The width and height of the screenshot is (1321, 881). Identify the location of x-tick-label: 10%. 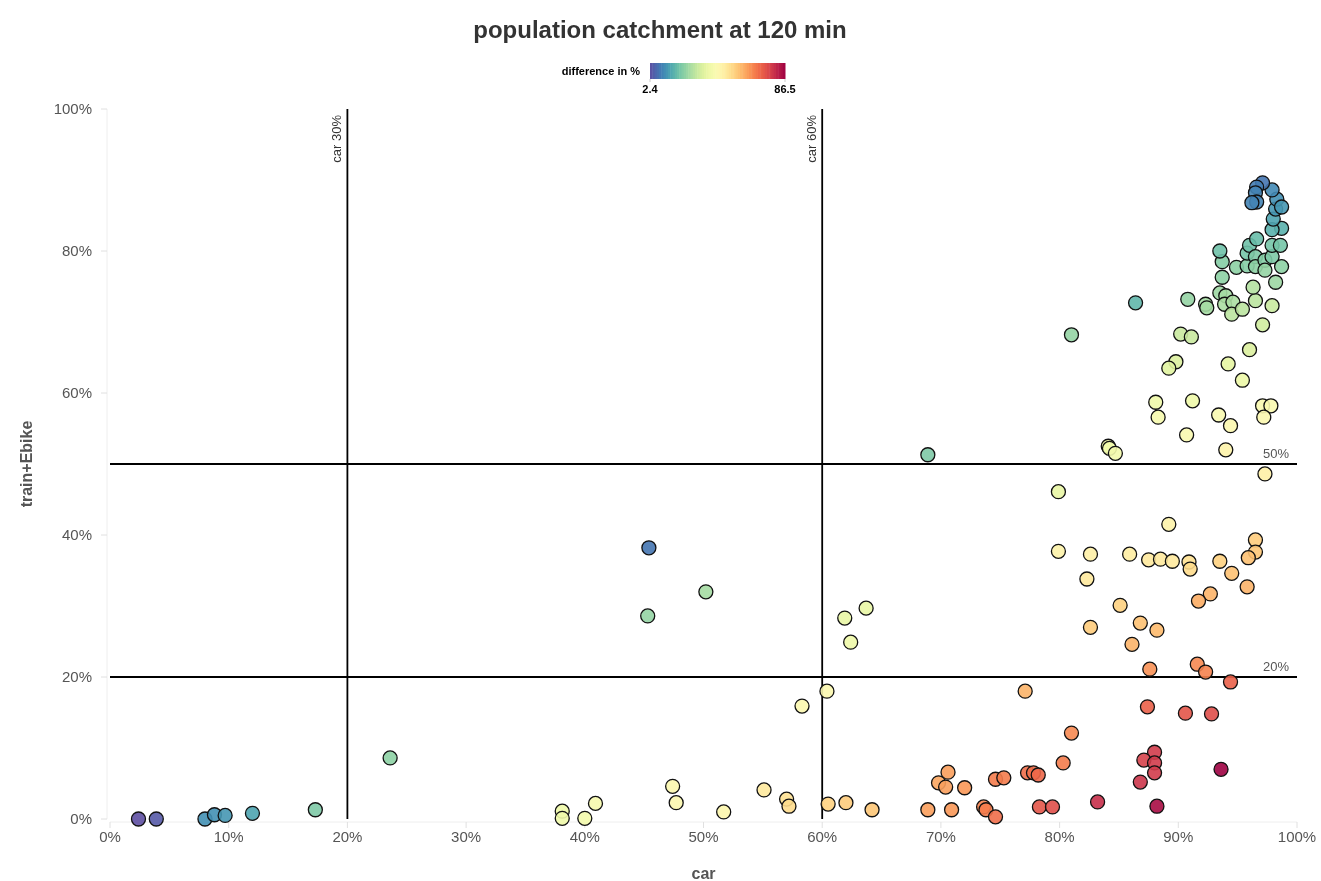
(228, 836).